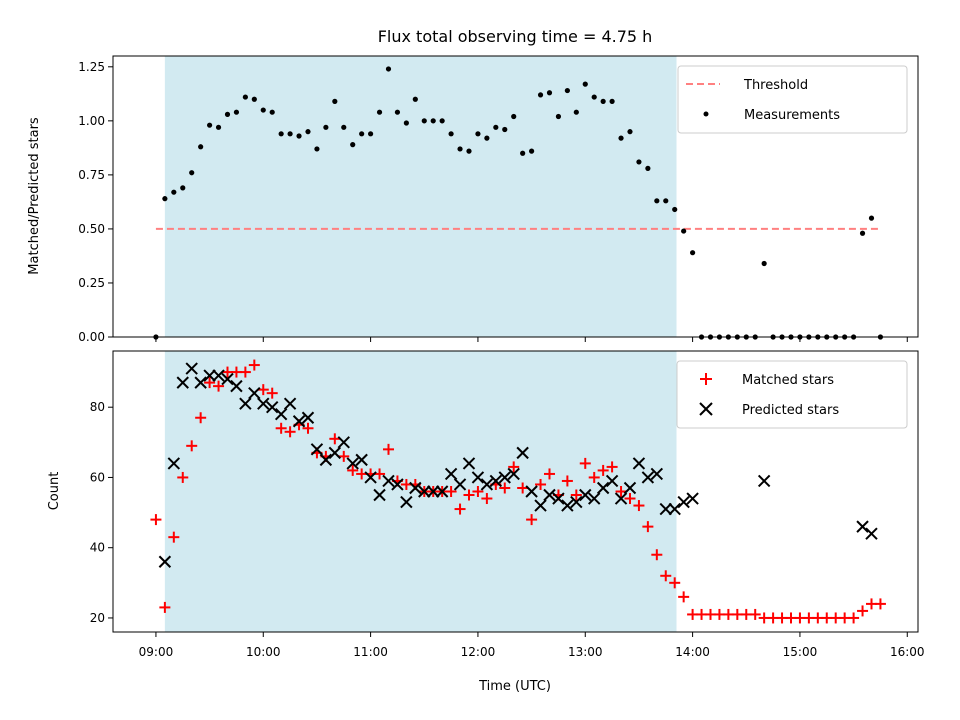 Image resolution: width=960 pixels, height=720 pixels. Describe the element at coordinates (91, 121) in the screenshot. I see `y-tick-label: 1.00` at that location.